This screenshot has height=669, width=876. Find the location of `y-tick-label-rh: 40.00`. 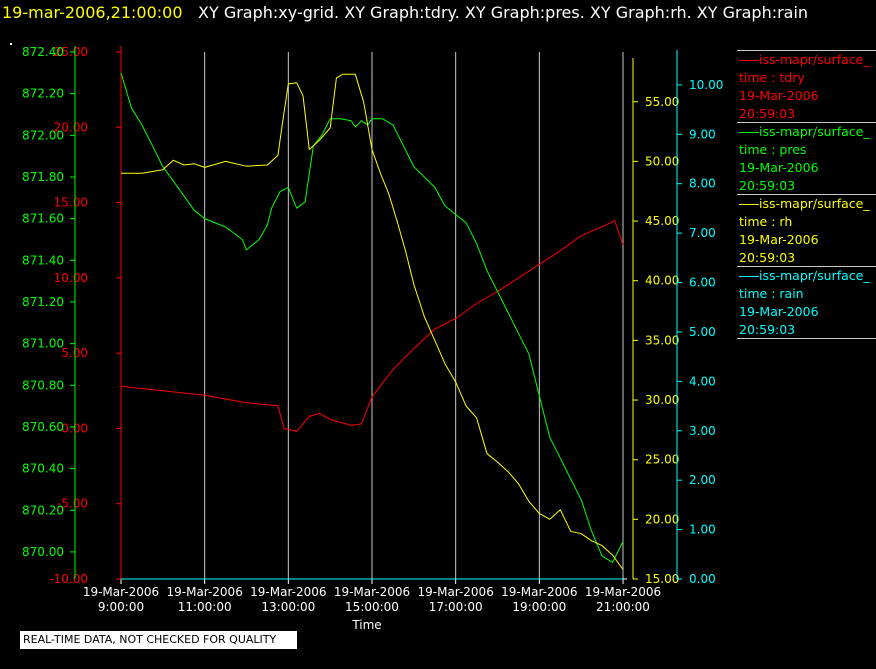

y-tick-label-rh: 40.00 is located at coordinates (662, 281).